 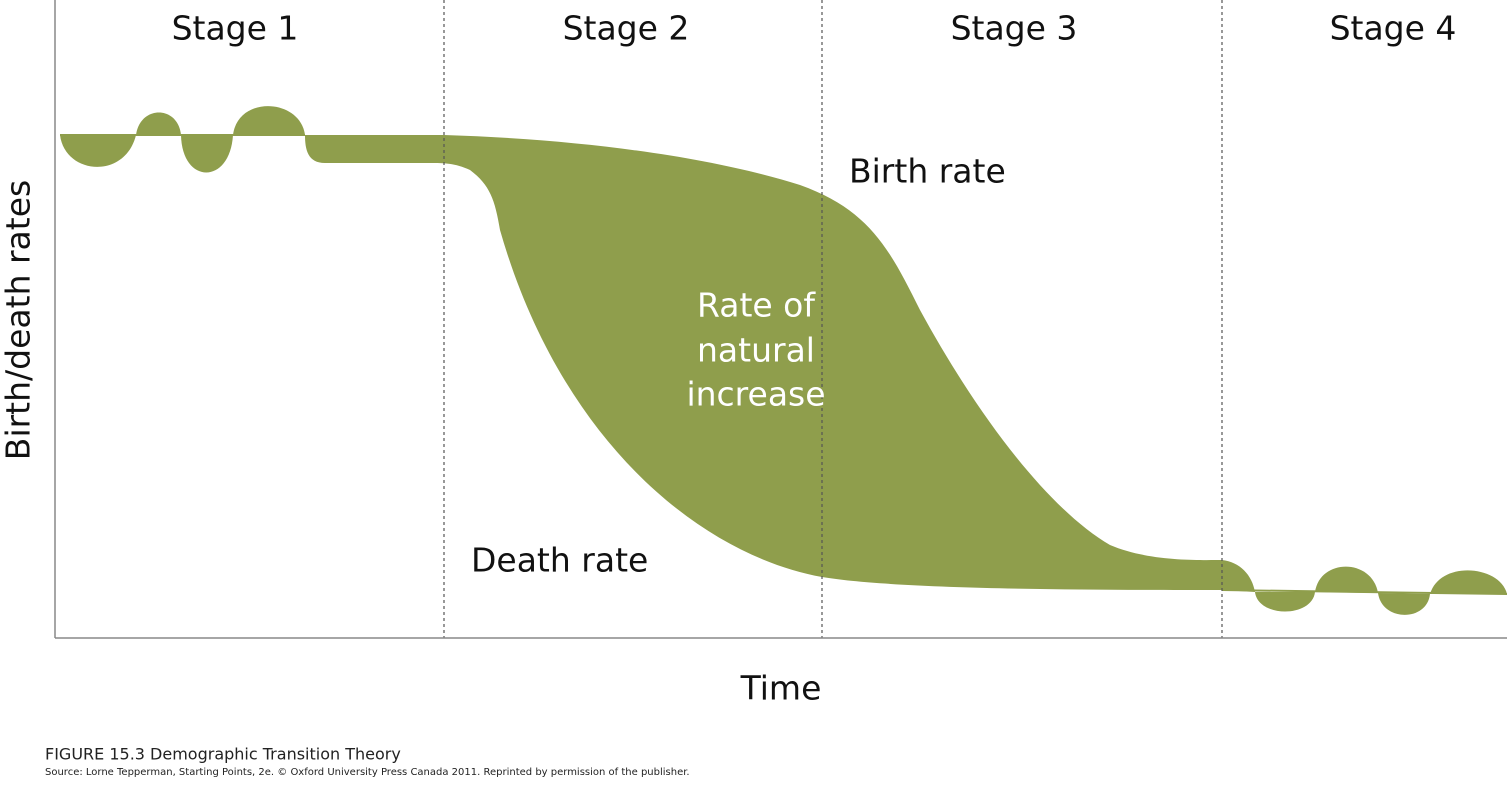 I want to click on x-axis-title: Time, so click(x=781, y=688).